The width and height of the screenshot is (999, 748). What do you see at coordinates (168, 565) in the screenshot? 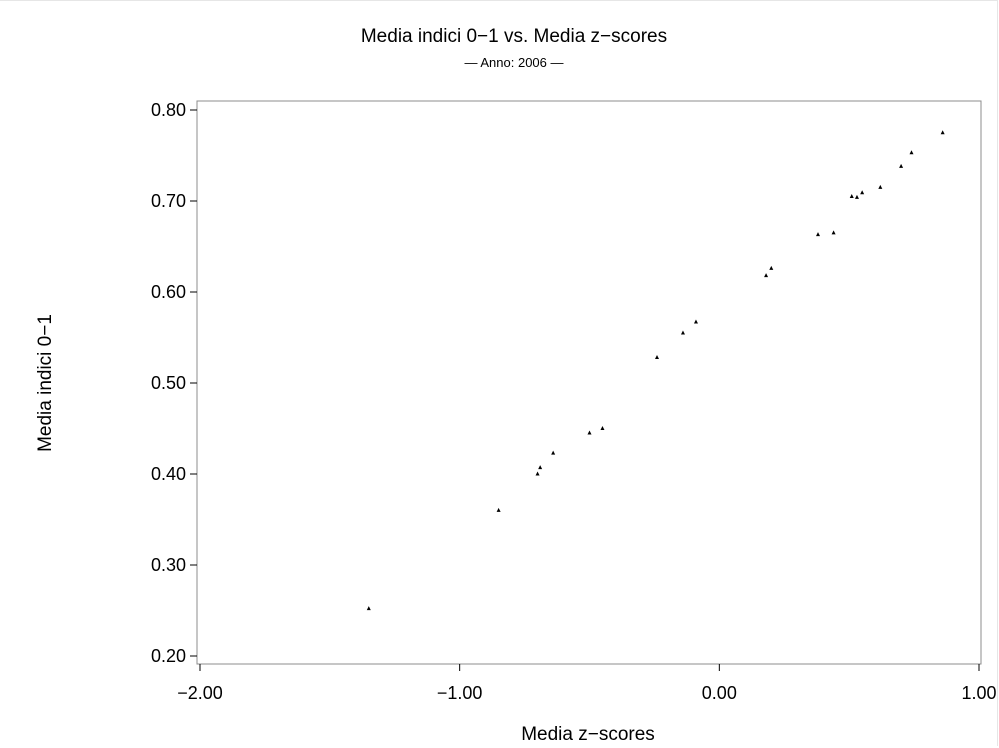
I see `y-tick-label: 0.30` at bounding box center [168, 565].